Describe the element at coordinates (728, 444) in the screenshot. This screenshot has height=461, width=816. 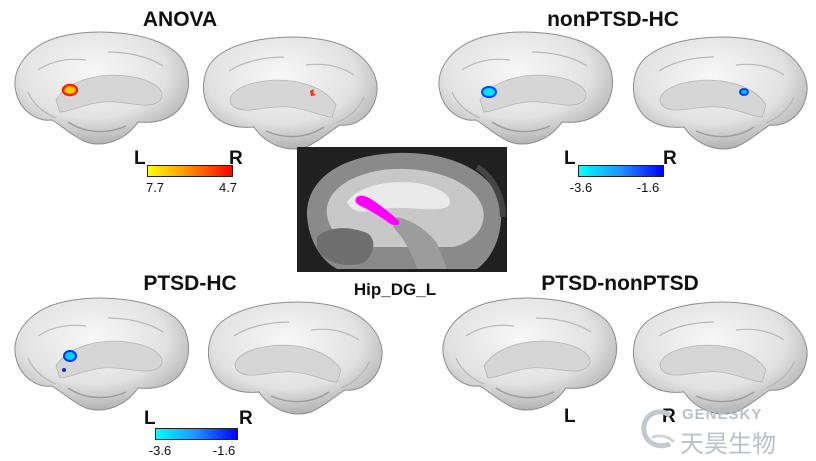
I see `genesky-brand-cn: 天昊生物` at that location.